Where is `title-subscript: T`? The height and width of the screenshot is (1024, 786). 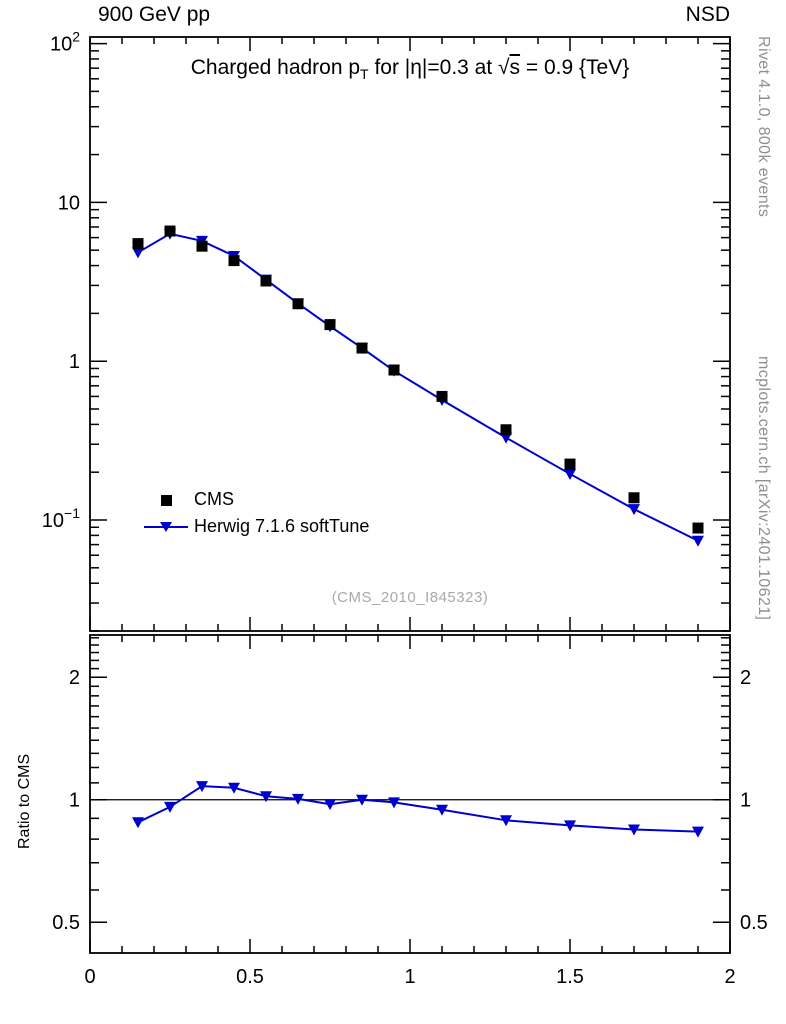
title-subscript: T is located at coordinates (364, 74).